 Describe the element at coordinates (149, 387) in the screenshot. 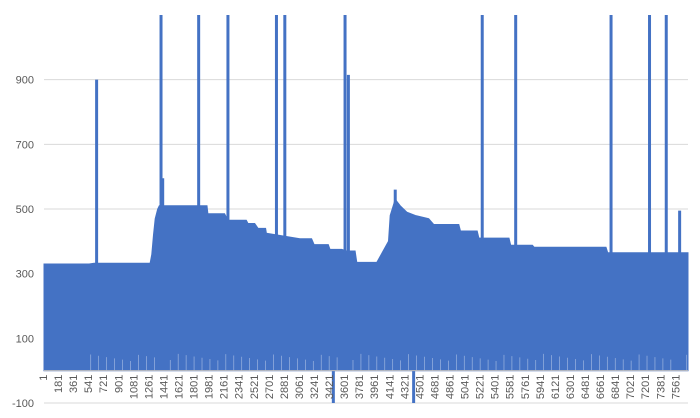

I see `x-tick-label: 1261` at that location.